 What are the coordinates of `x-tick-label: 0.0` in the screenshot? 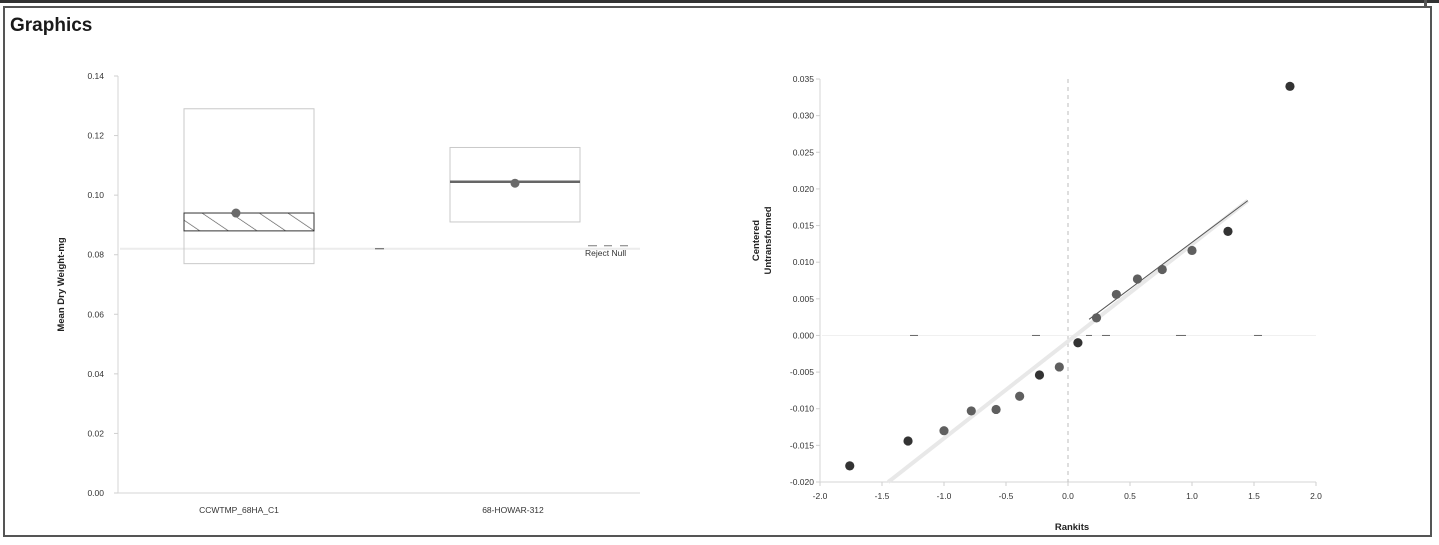 It's located at (1068, 496).